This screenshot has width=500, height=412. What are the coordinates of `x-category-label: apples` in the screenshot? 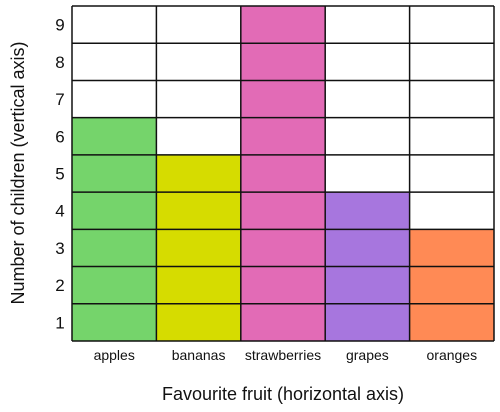 It's located at (114, 355).